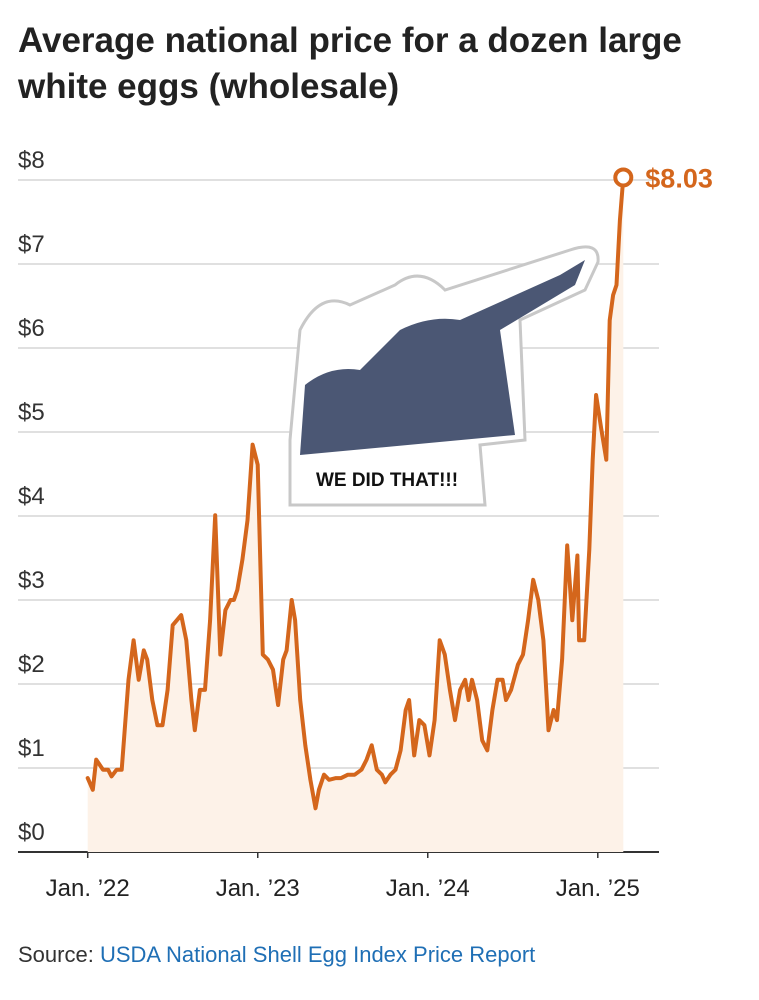 The image size is (759, 1000). Describe the element at coordinates (31, 244) in the screenshot. I see `y-tick-label: $7` at that location.